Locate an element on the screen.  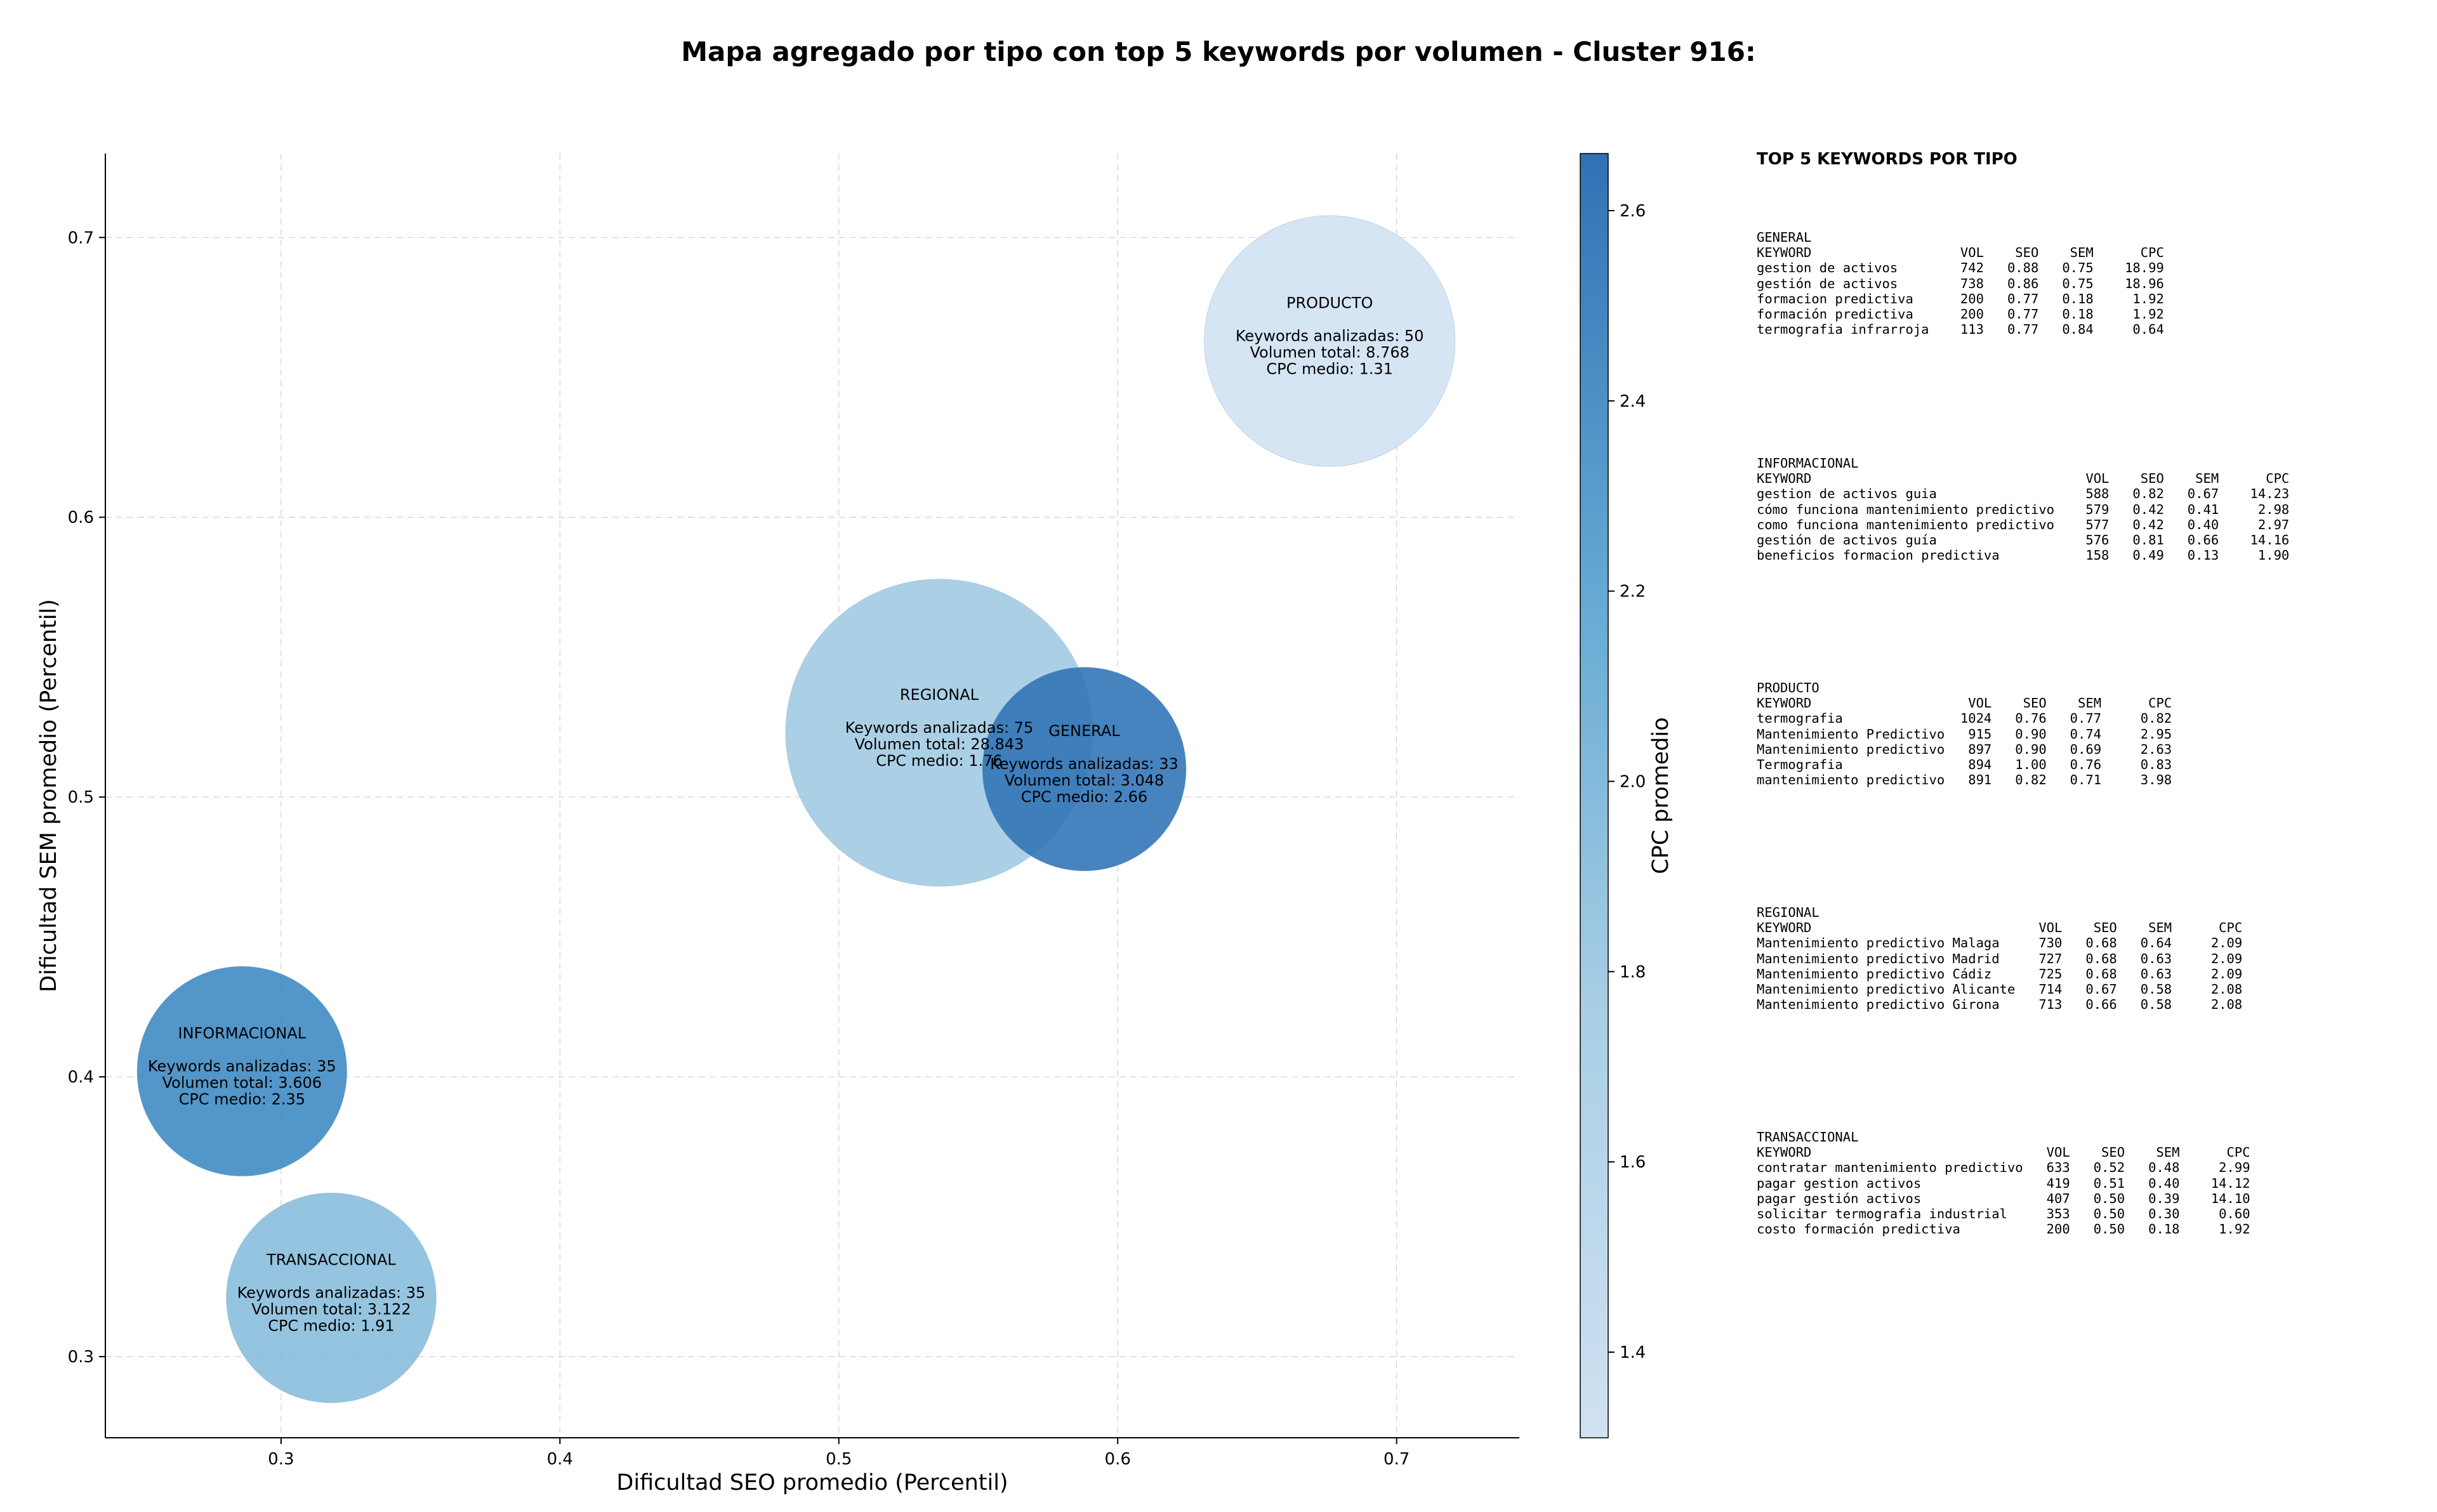
bubble-name-label: INFORMACIONAL is located at coordinates (242, 1033).